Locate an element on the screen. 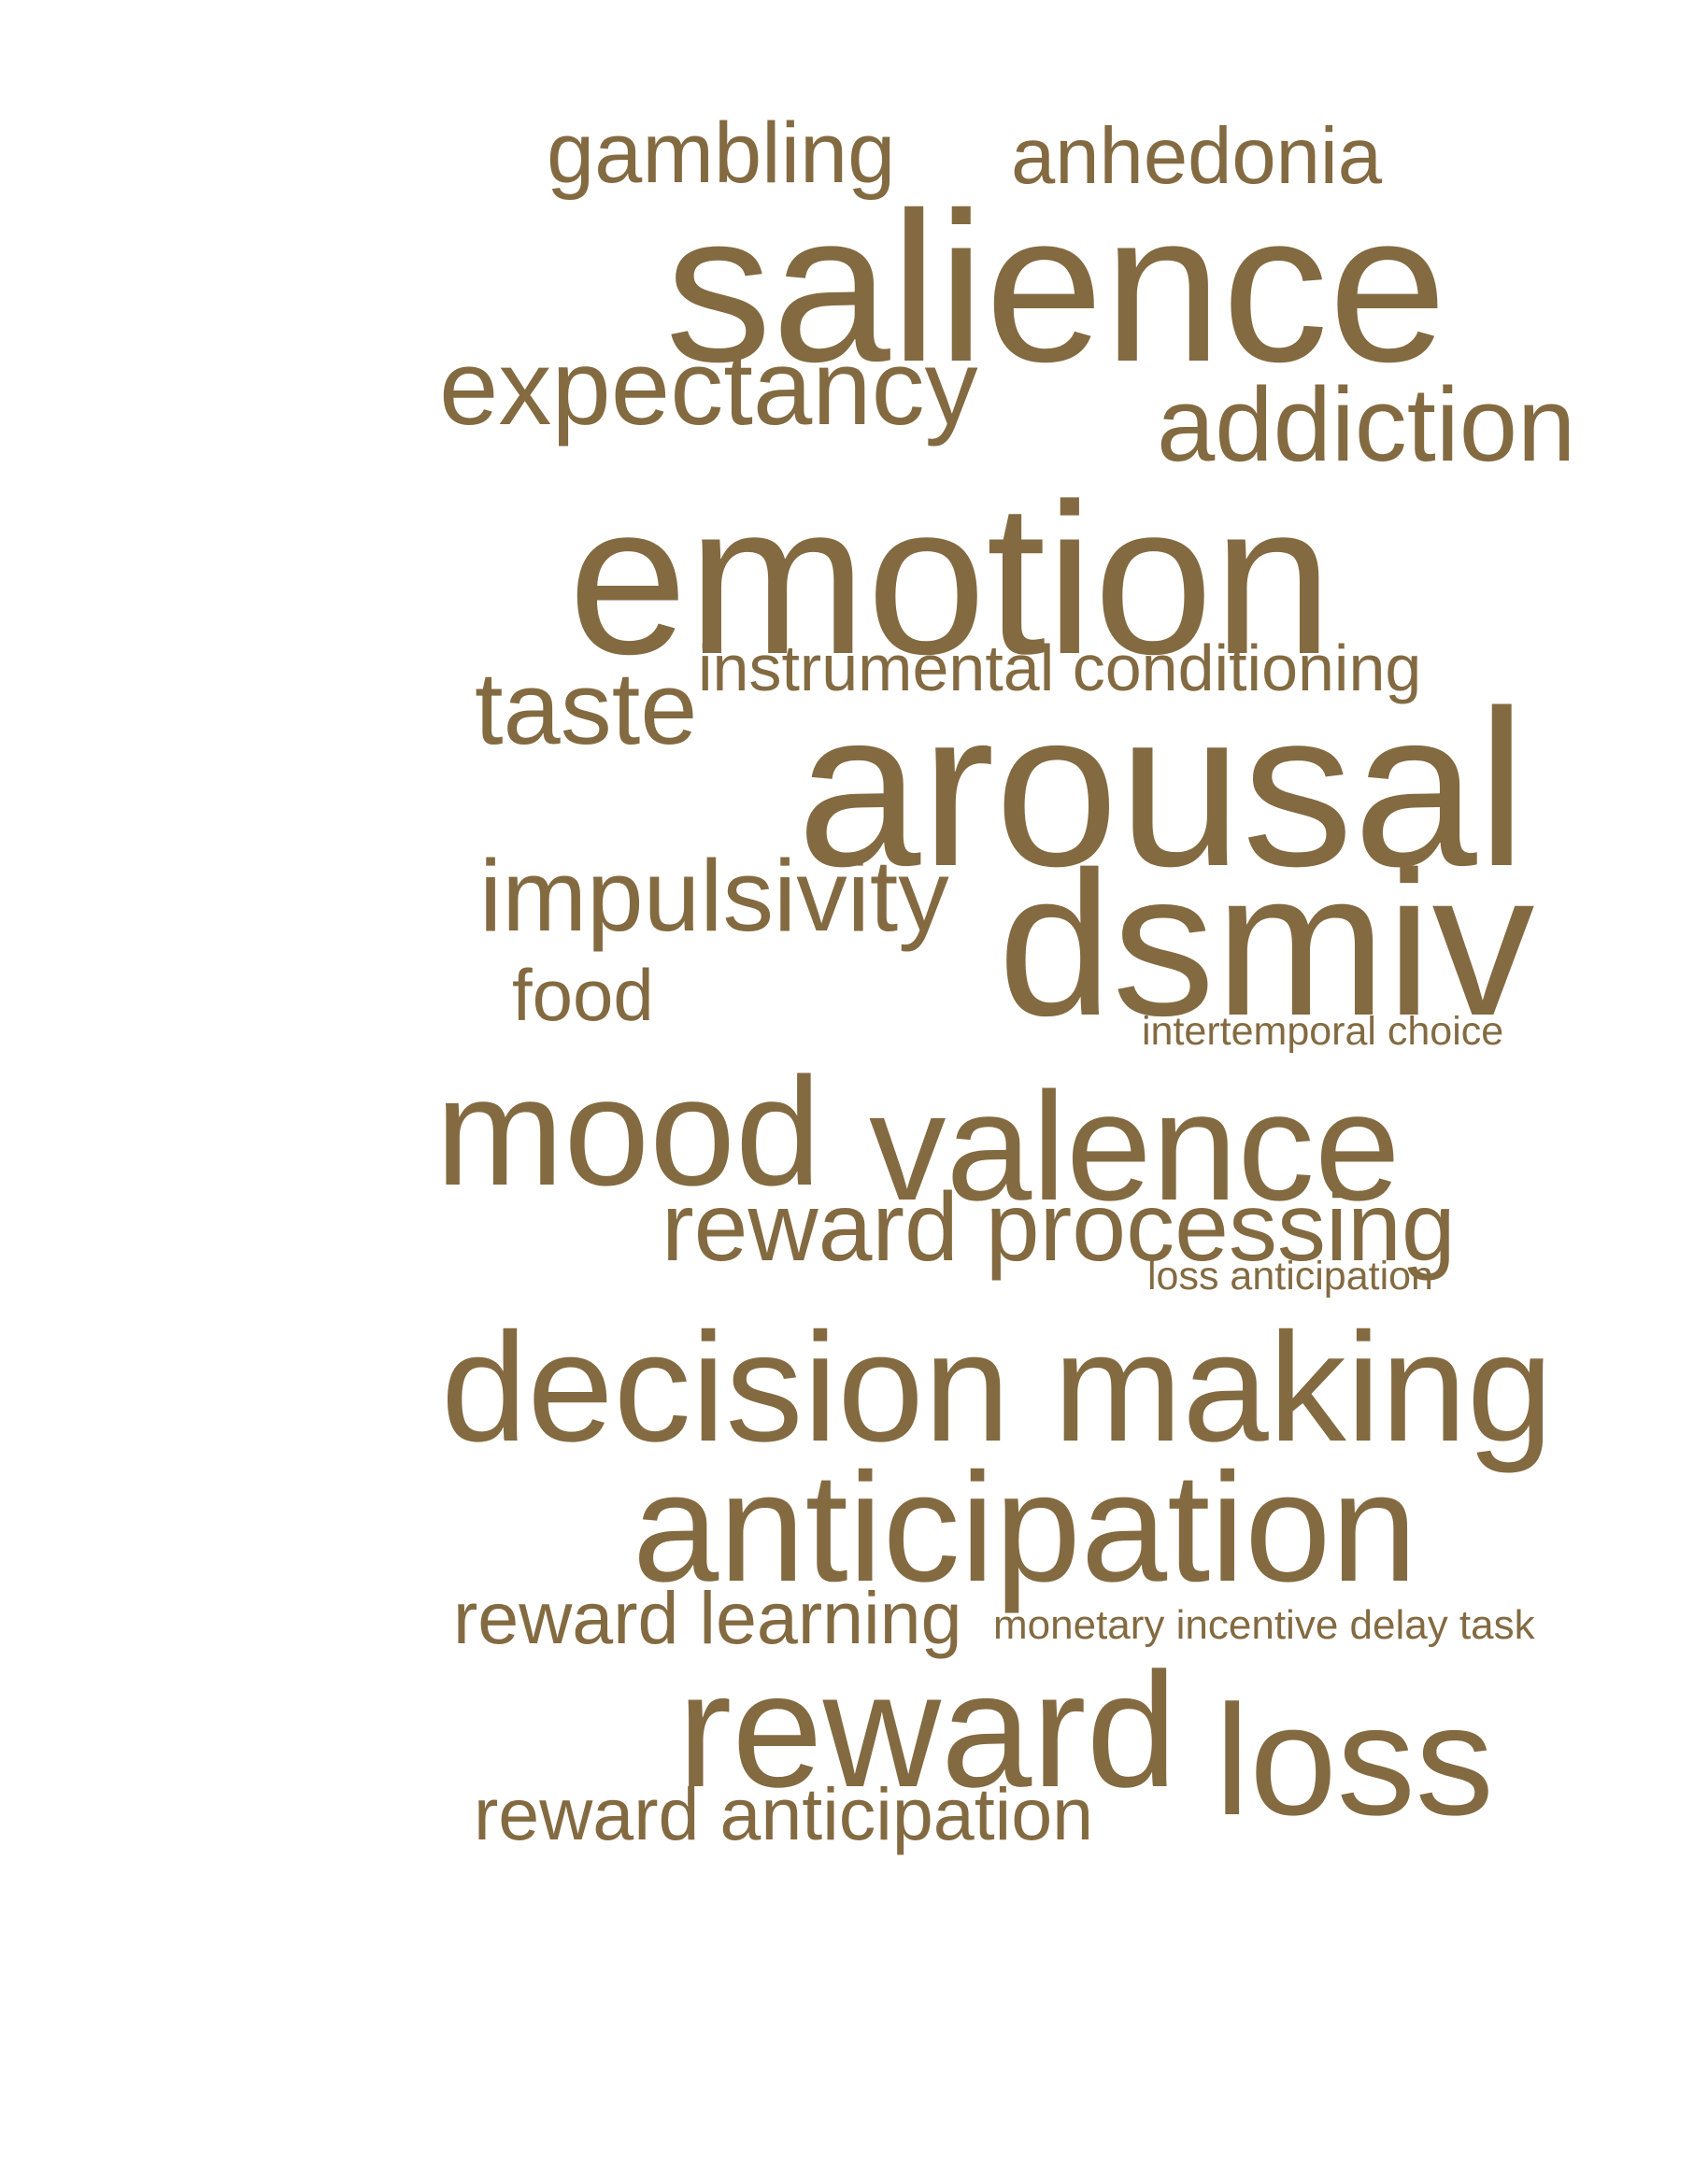 The image size is (1708, 2158). word-emotion: emotion is located at coordinates (951, 579).